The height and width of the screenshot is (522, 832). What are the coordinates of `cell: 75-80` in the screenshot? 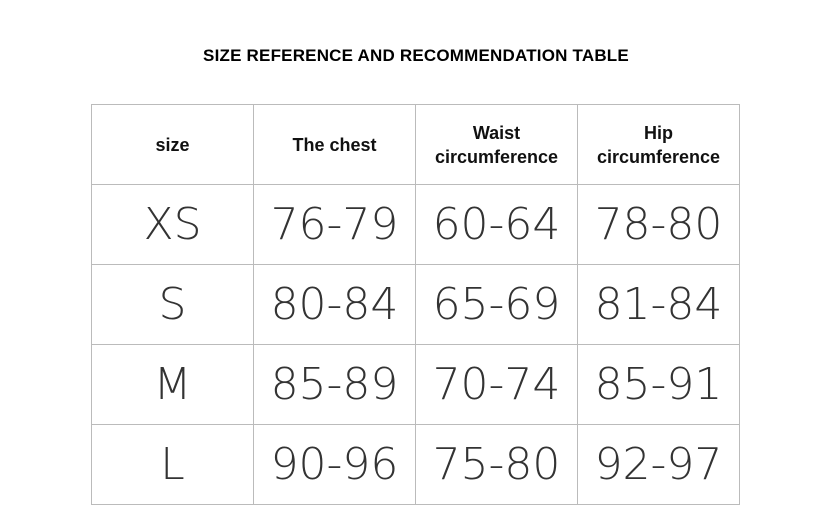 It's located at (496, 464).